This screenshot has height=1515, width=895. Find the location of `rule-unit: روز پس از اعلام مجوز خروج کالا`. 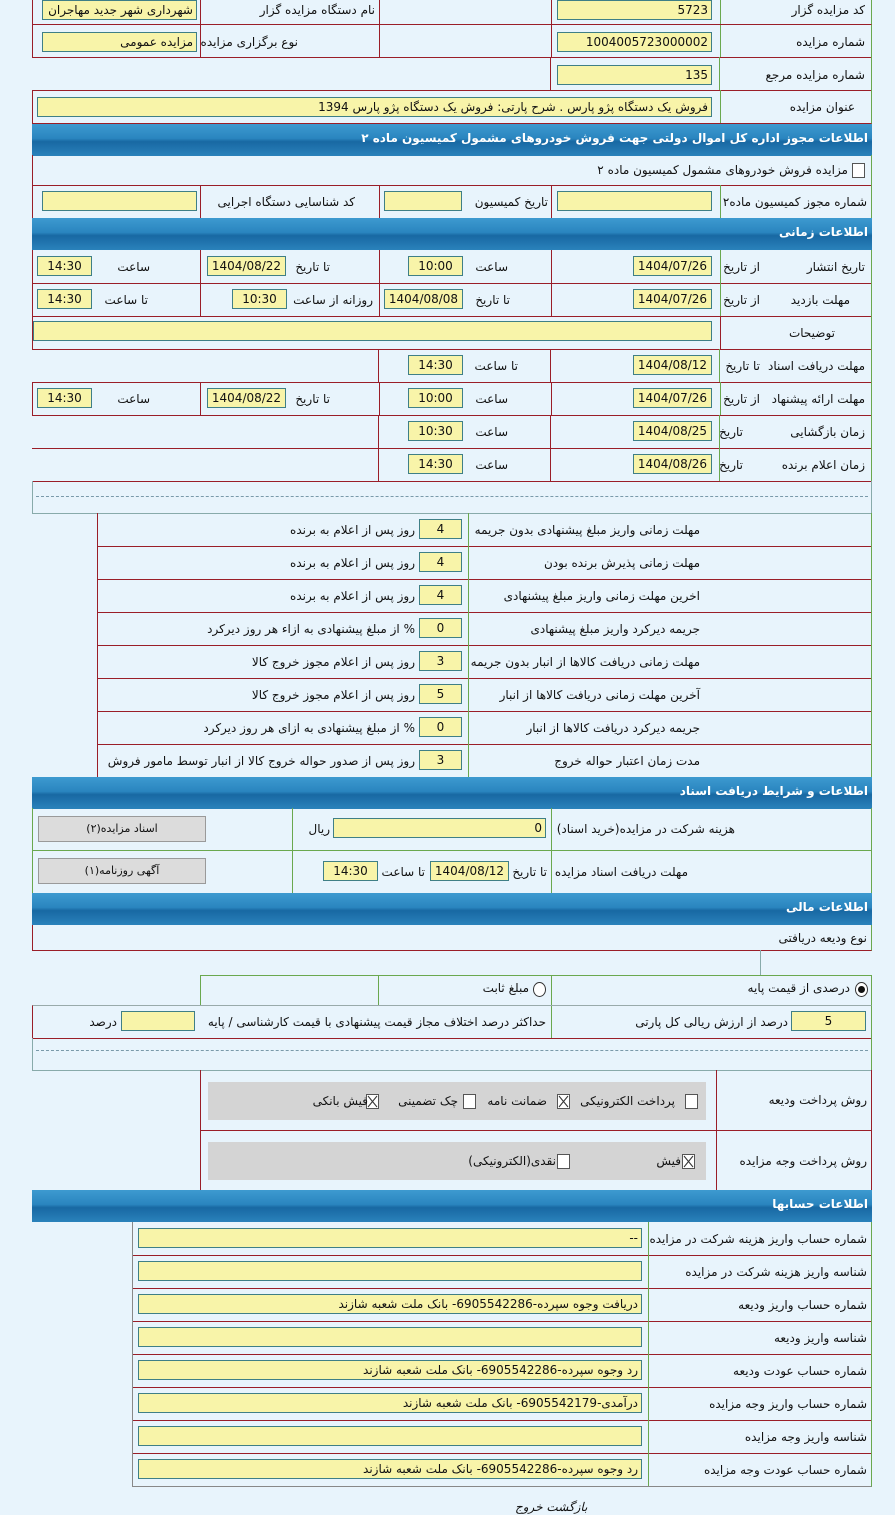

rule-unit: روز پس از اعلام مجوز خروج کالا is located at coordinates (333, 662).